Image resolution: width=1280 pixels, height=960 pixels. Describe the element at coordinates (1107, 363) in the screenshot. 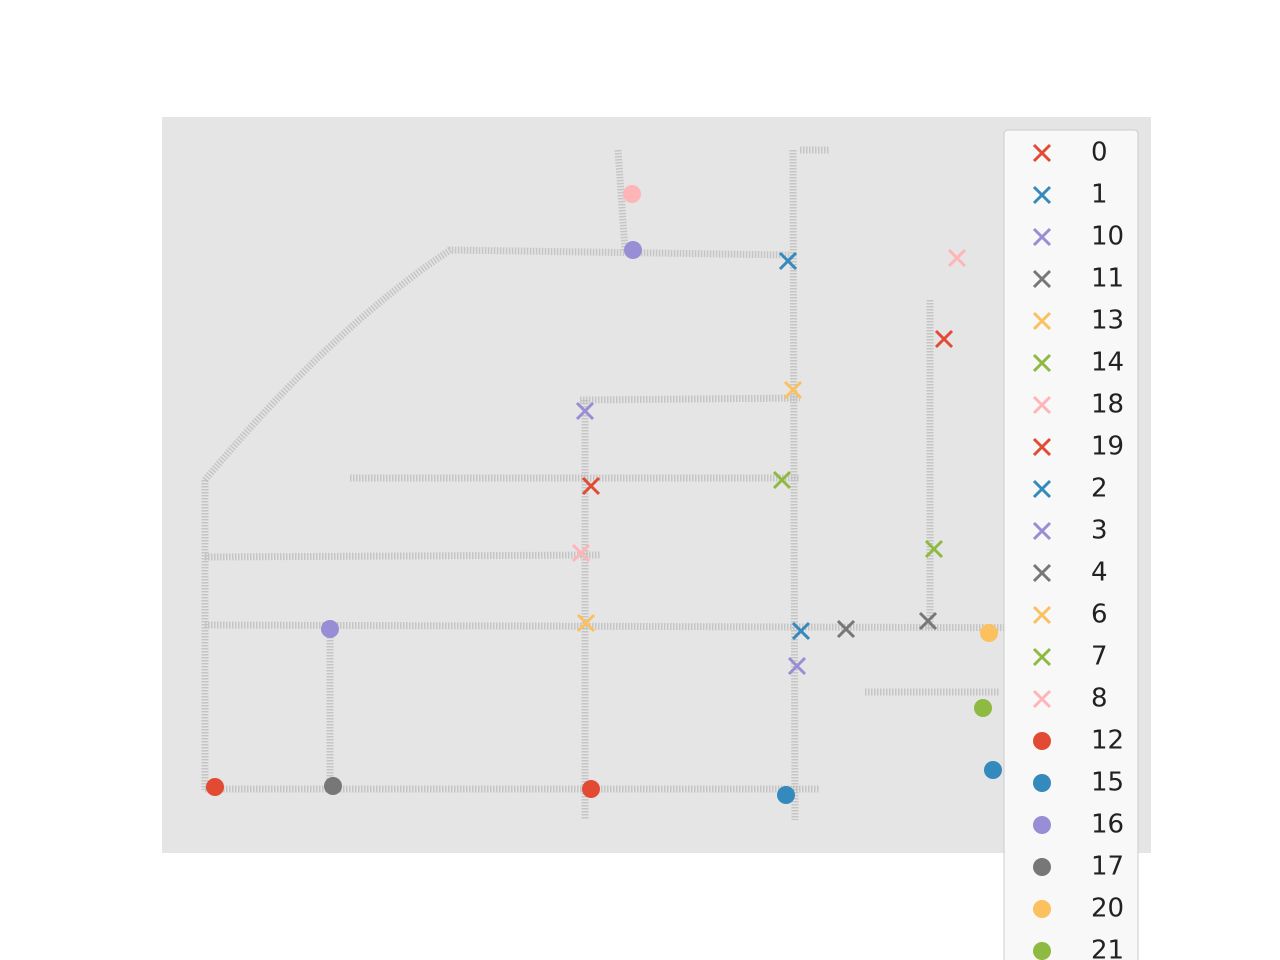

I see `legend-label: 14` at that location.